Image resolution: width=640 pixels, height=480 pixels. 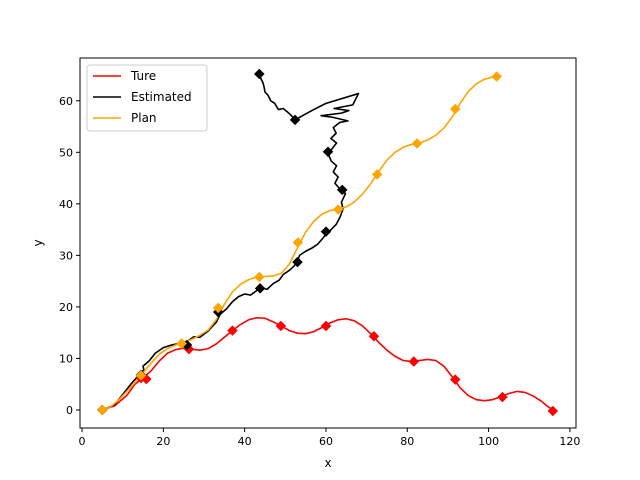 I want to click on x-tick-label: 60, so click(x=326, y=441).